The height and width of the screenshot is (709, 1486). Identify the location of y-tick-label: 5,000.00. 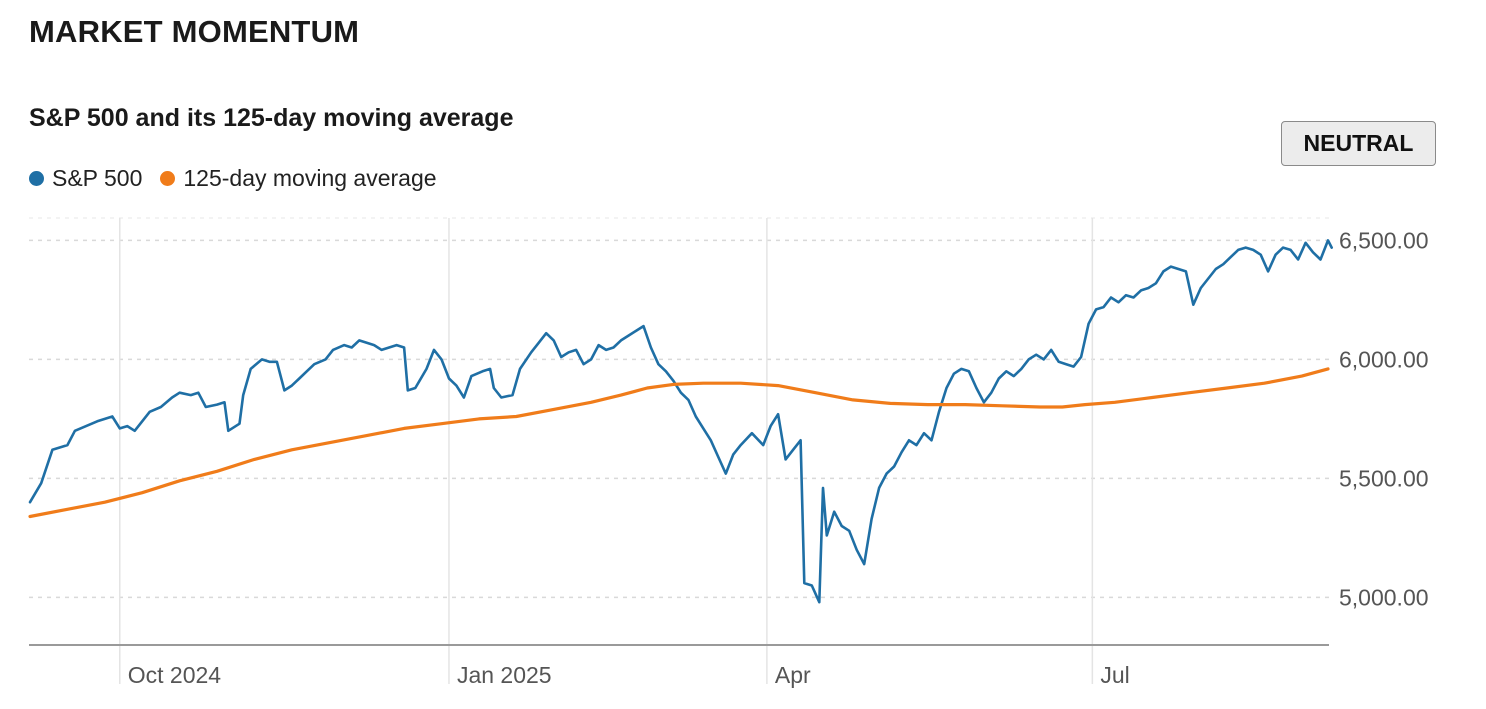
(1384, 597).